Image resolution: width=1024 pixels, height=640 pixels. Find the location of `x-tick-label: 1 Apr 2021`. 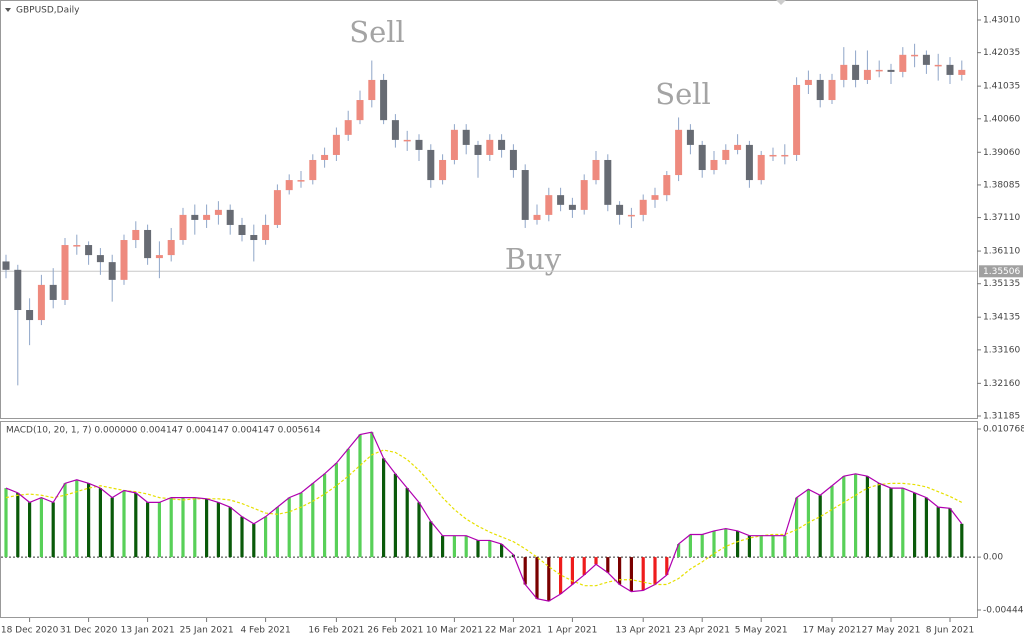

x-tick-label: 1 Apr 2021 is located at coordinates (572, 631).